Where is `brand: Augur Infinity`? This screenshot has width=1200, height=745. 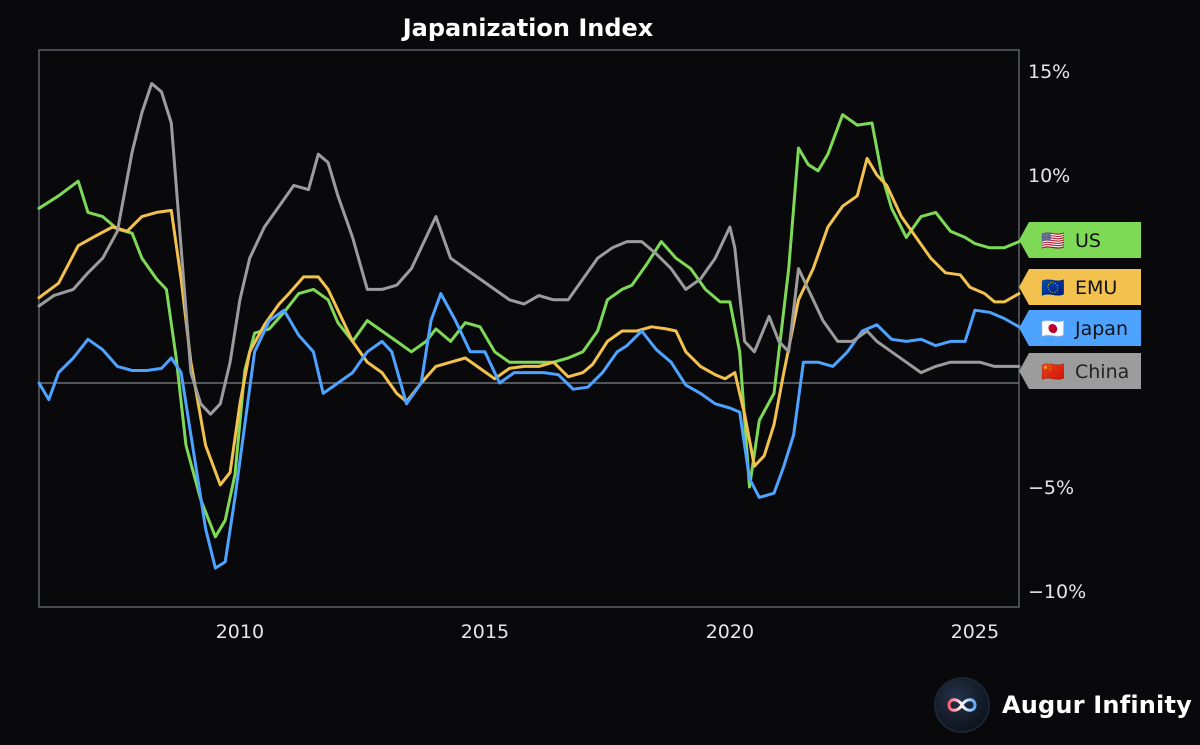
brand: Augur Infinity is located at coordinates (1063, 705).